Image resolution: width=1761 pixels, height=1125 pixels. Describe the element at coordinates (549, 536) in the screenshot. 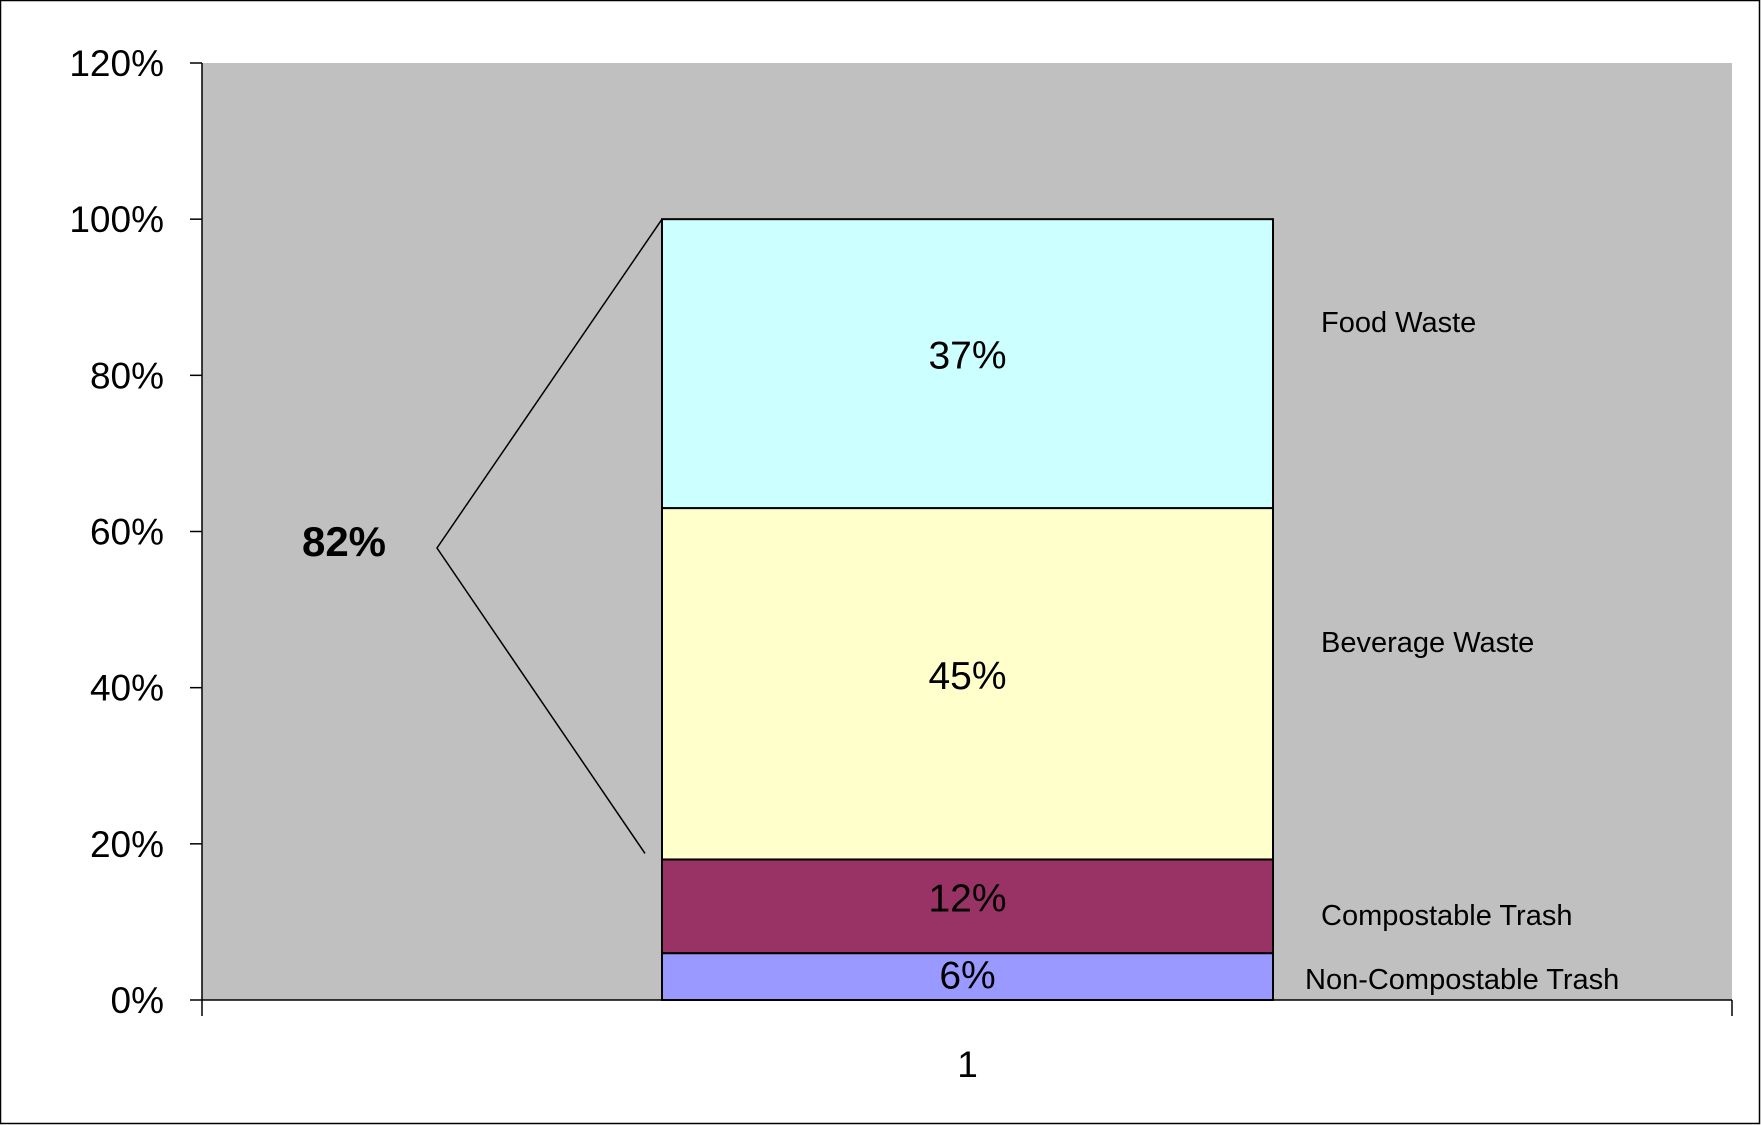

I see `annotation-bracket` at that location.